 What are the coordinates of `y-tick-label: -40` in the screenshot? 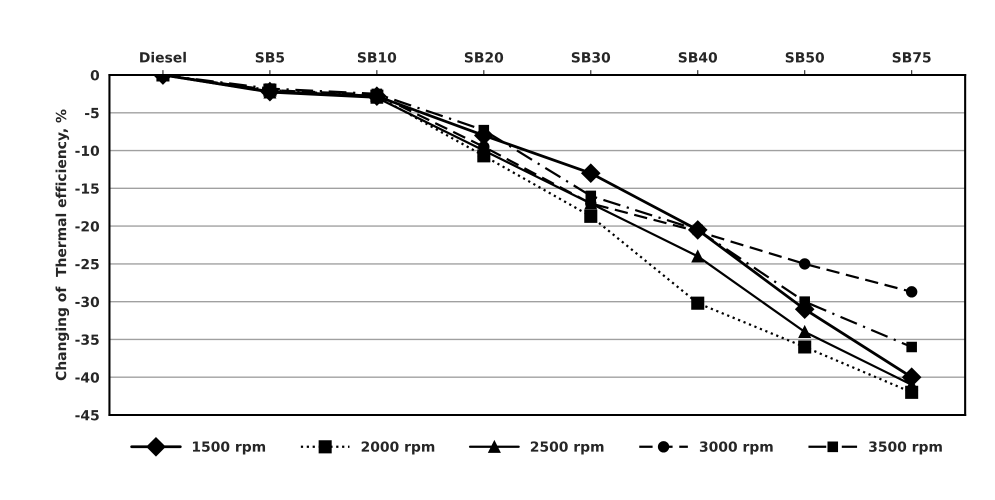 It's located at (87, 377).